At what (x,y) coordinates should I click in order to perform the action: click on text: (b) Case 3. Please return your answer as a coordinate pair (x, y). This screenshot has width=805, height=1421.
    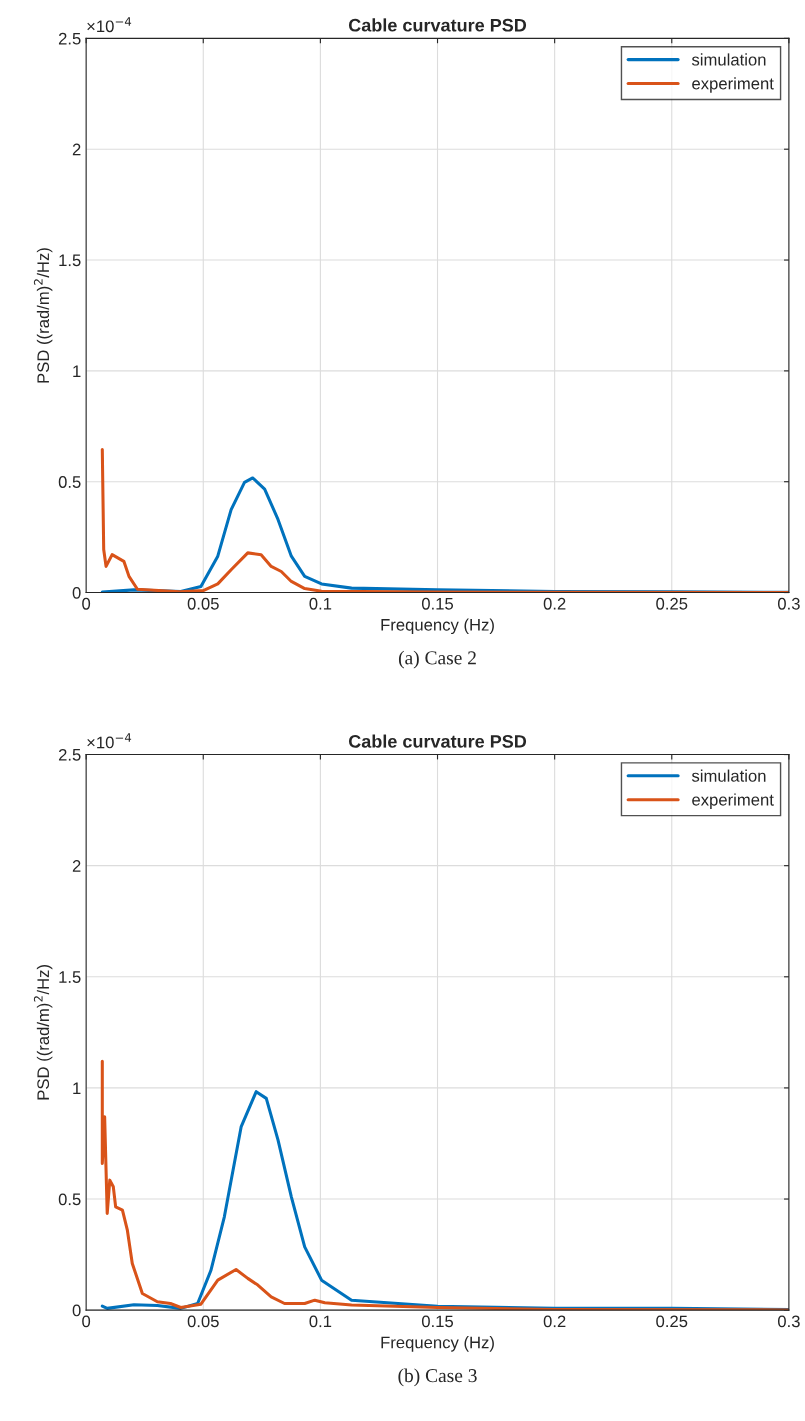
    Looking at the image, I should click on (437, 1377).